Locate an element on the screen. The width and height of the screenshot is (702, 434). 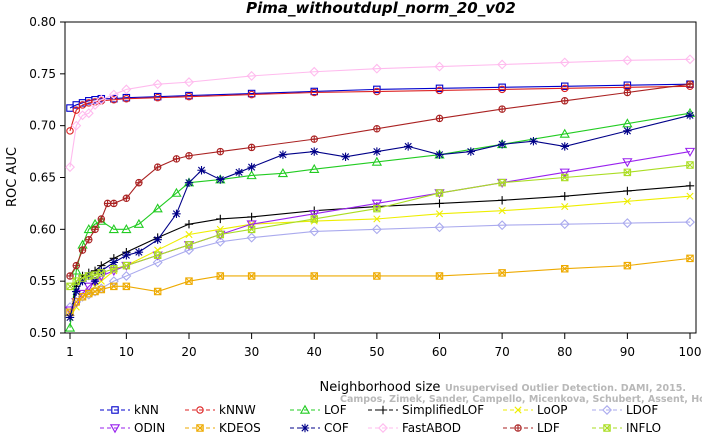
x-tick-label: 100 is located at coordinates (690, 352).